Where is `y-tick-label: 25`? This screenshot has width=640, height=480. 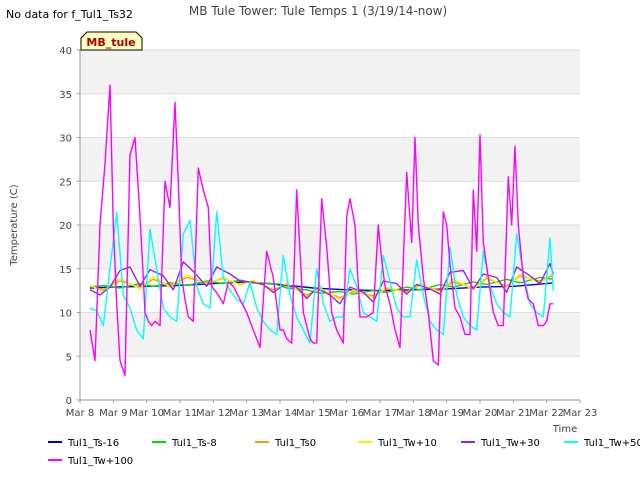 y-tick-label: 25 is located at coordinates (65, 182).